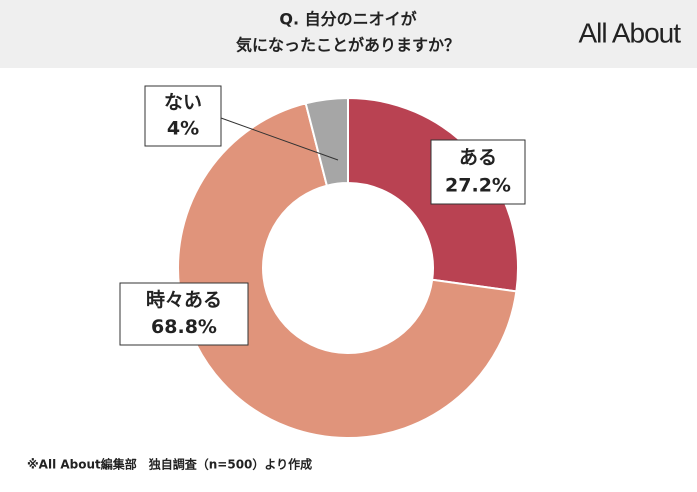 The image size is (697, 492). Describe the element at coordinates (183, 129) in the screenshot. I see `value-label: 4%` at that location.